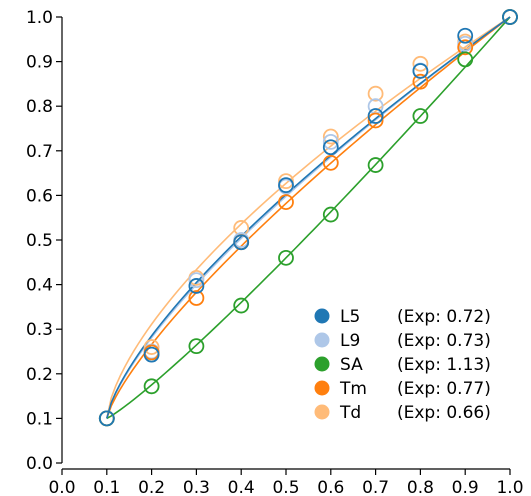 The width and height of the screenshot is (531, 496). What do you see at coordinates (322, 364) in the screenshot?
I see `legend-marker-sa` at bounding box center [322, 364].